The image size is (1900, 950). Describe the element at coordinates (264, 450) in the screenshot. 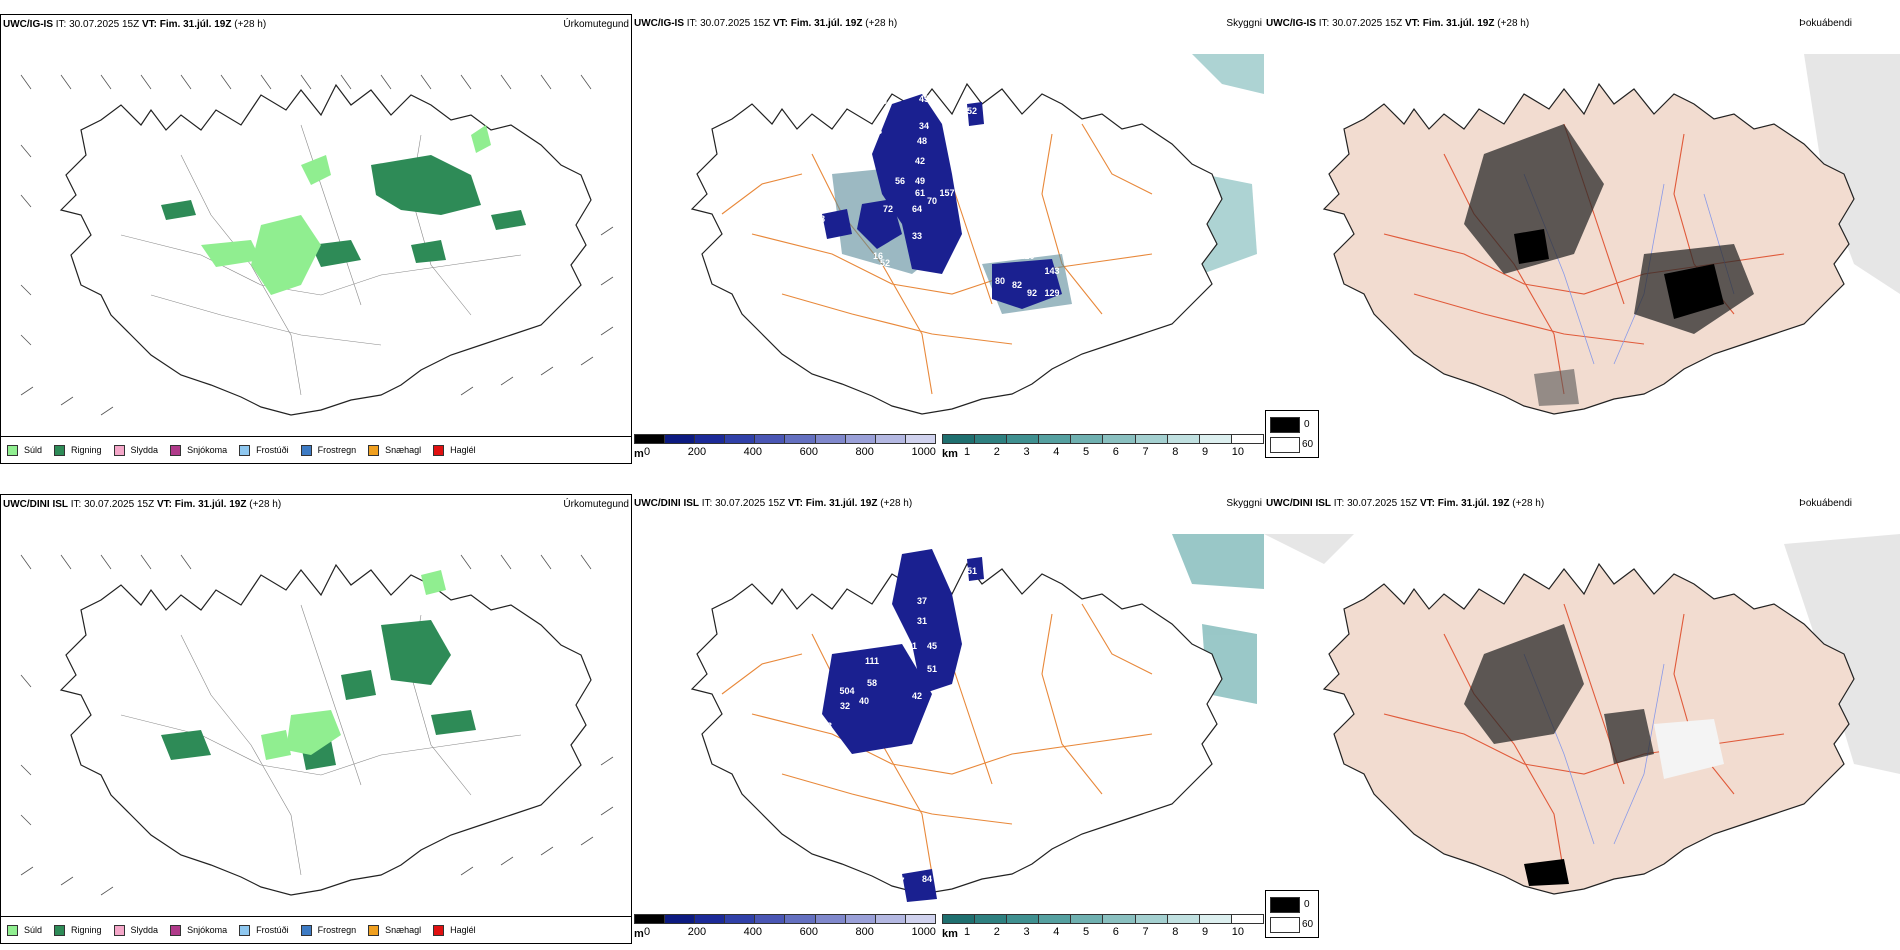

I see `legend-item: Frostúði` at that location.